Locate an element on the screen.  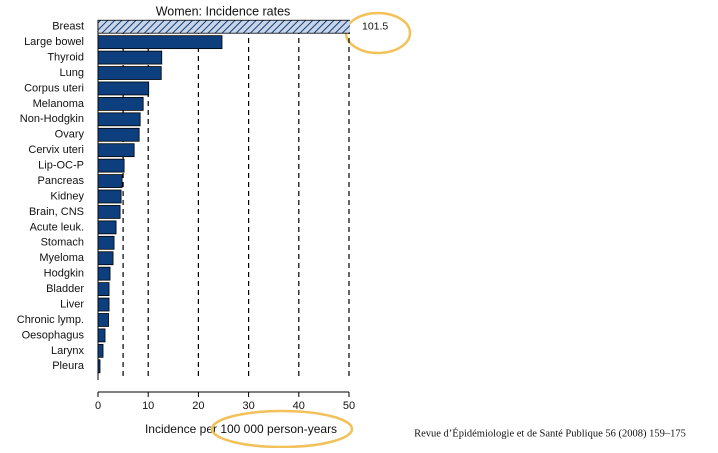
y-tick-label: Hodgkin is located at coordinates (64, 274).